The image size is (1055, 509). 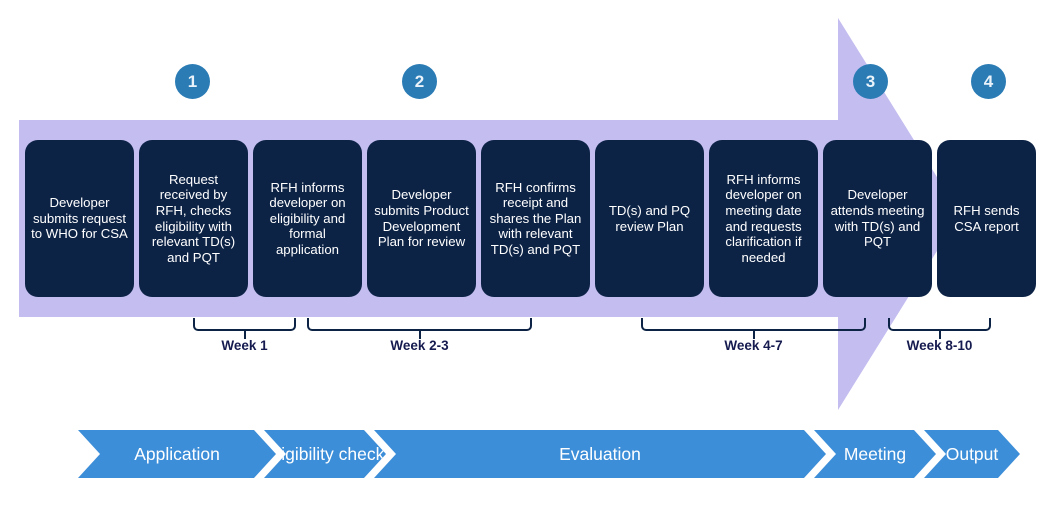 I want to click on step-marker-4: 4, so click(x=988, y=81).